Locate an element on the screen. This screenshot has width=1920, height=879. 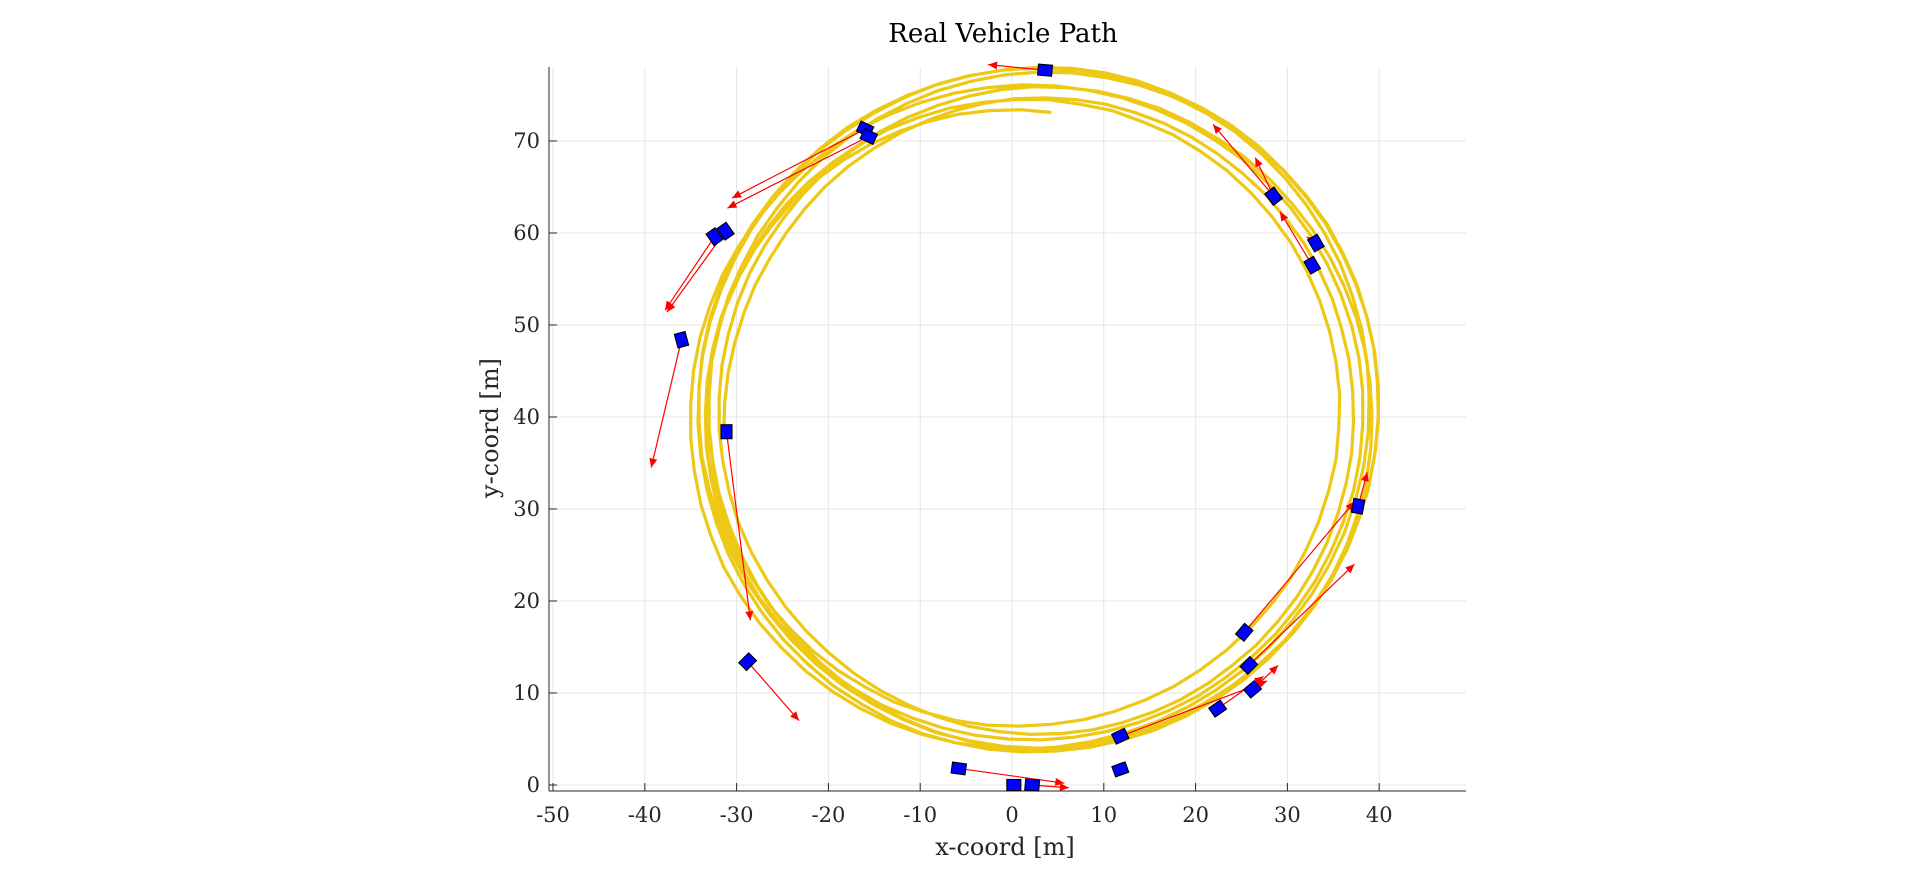
x-tick-label: 40 is located at coordinates (1379, 815).